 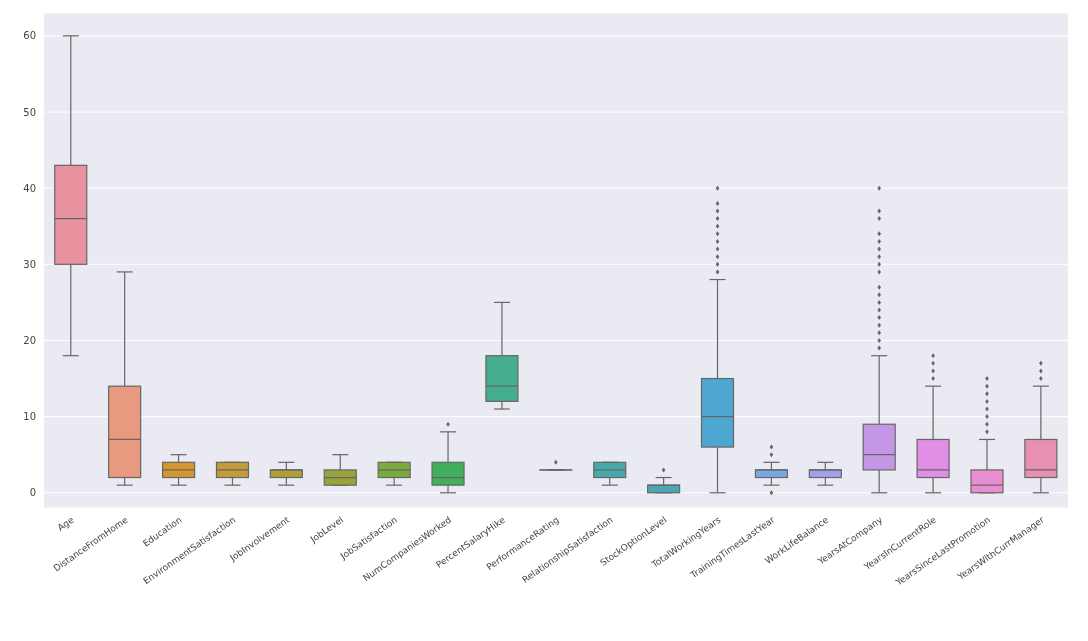 I want to click on y-tick-label: 60, so click(x=29, y=36).